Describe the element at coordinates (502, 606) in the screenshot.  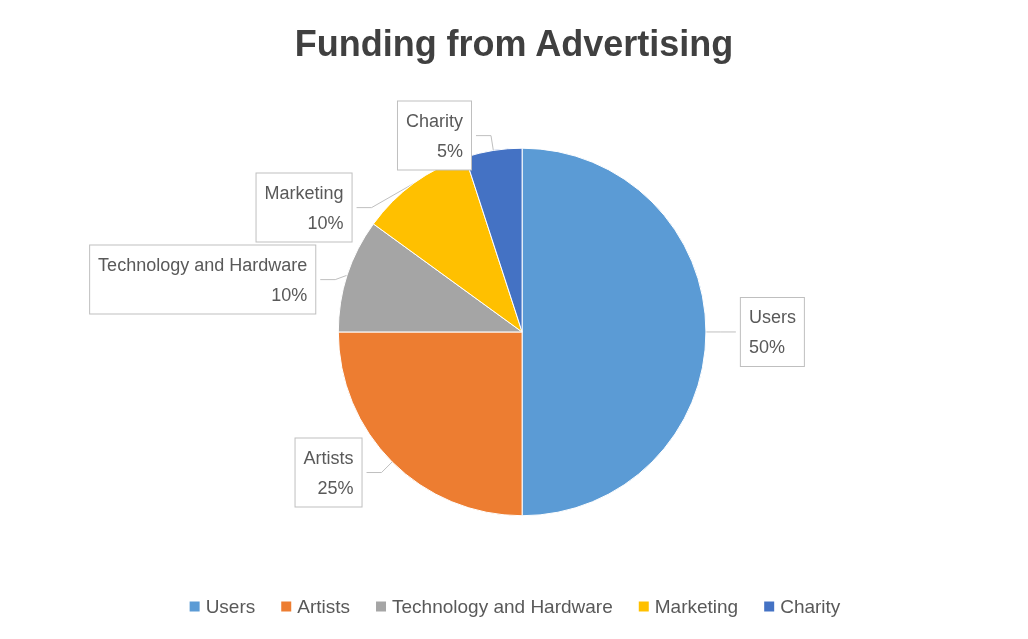
I see `legend-label: Technology and Hardware` at that location.